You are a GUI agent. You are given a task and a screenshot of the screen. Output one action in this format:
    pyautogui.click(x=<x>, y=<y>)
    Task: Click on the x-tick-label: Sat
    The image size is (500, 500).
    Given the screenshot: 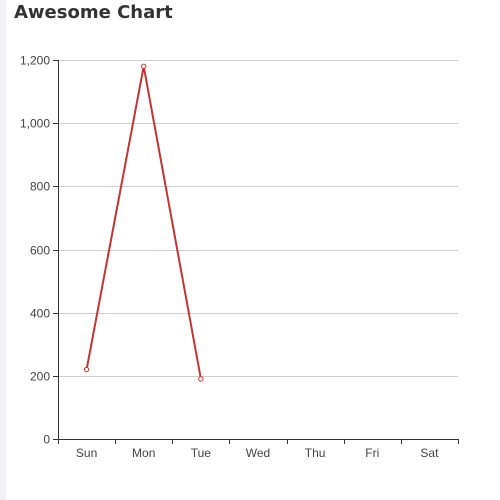 What is the action you would take?
    pyautogui.click(x=429, y=453)
    